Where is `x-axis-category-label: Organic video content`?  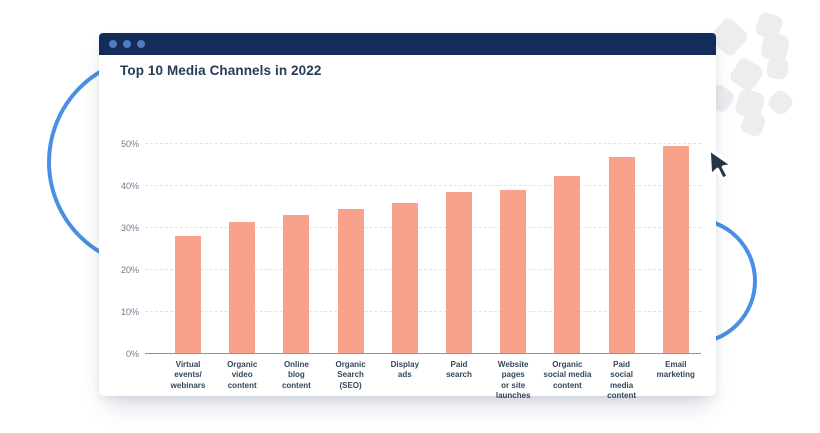 x-axis-category-label: Organic video content is located at coordinates (242, 375).